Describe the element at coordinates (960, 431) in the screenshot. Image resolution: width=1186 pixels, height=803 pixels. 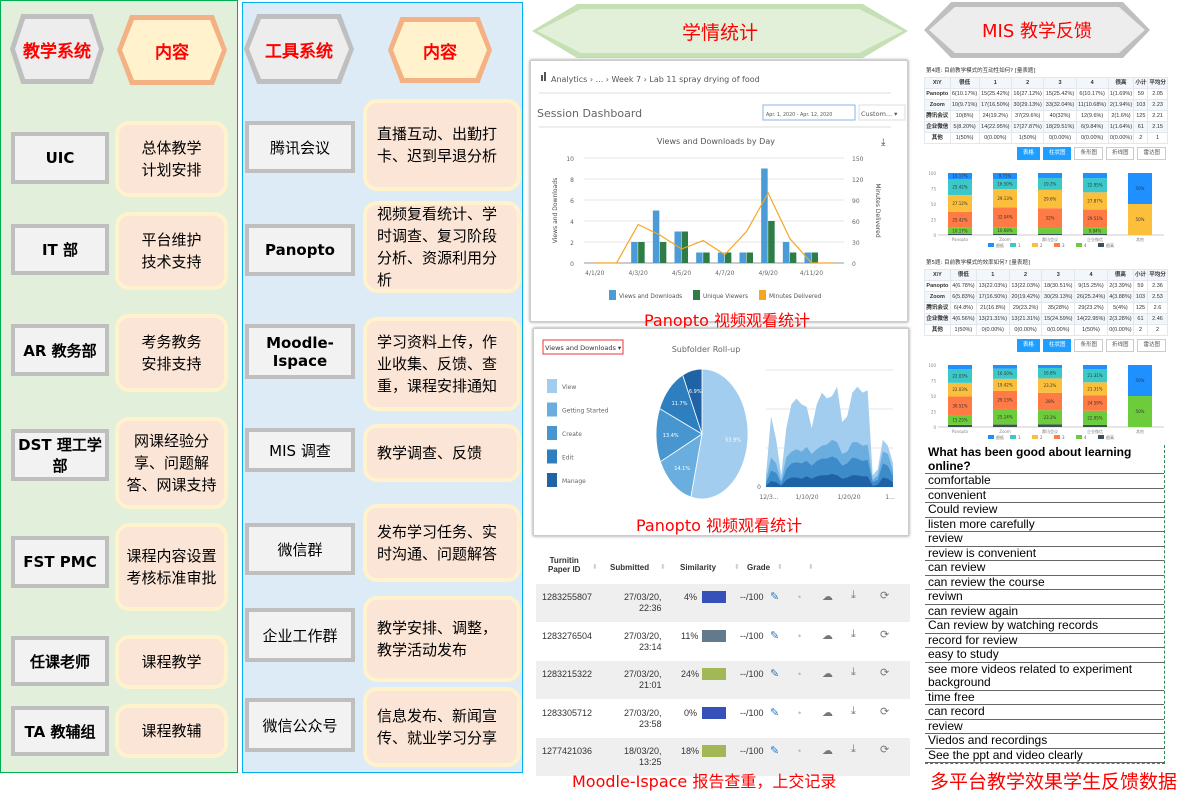
I see `category-label: Panopto` at that location.